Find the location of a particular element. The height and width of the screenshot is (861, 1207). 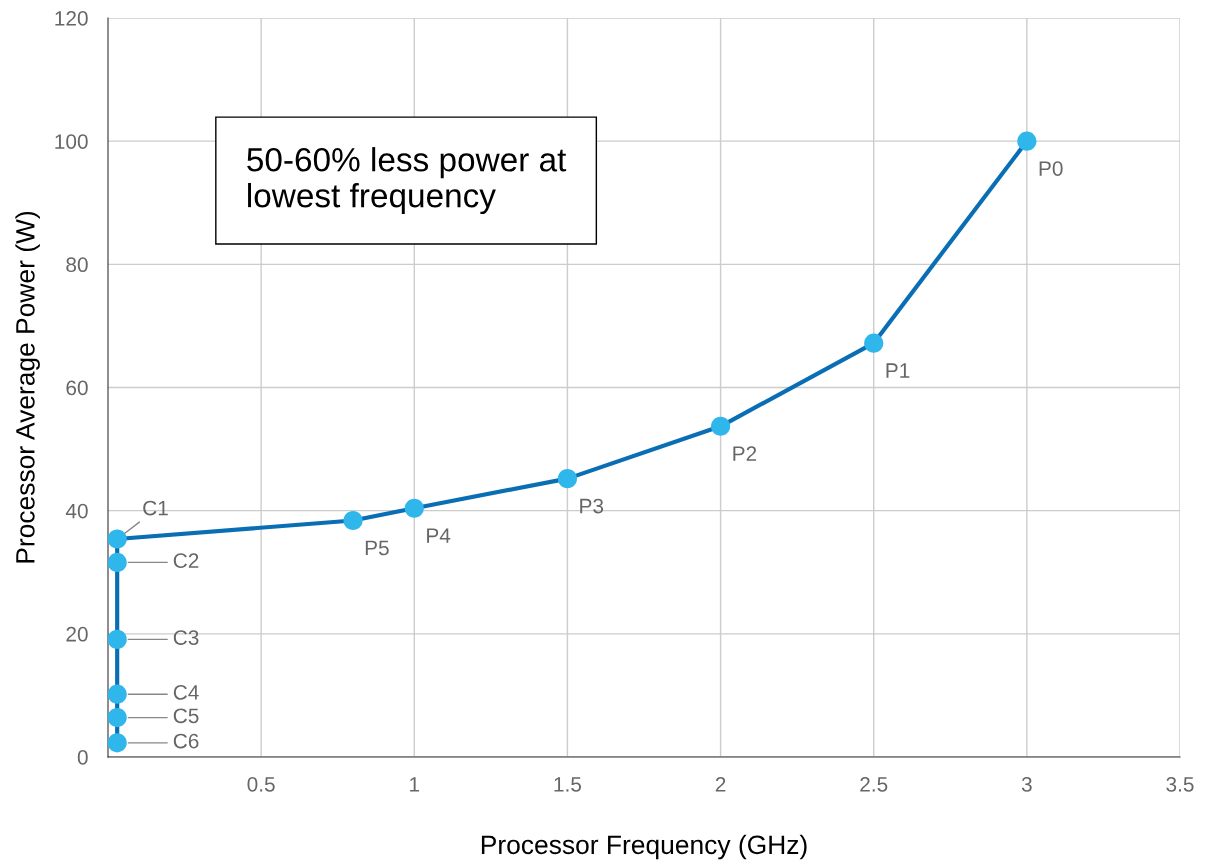

annotation: 50-60% less power at lowest frequency is located at coordinates (407, 181).